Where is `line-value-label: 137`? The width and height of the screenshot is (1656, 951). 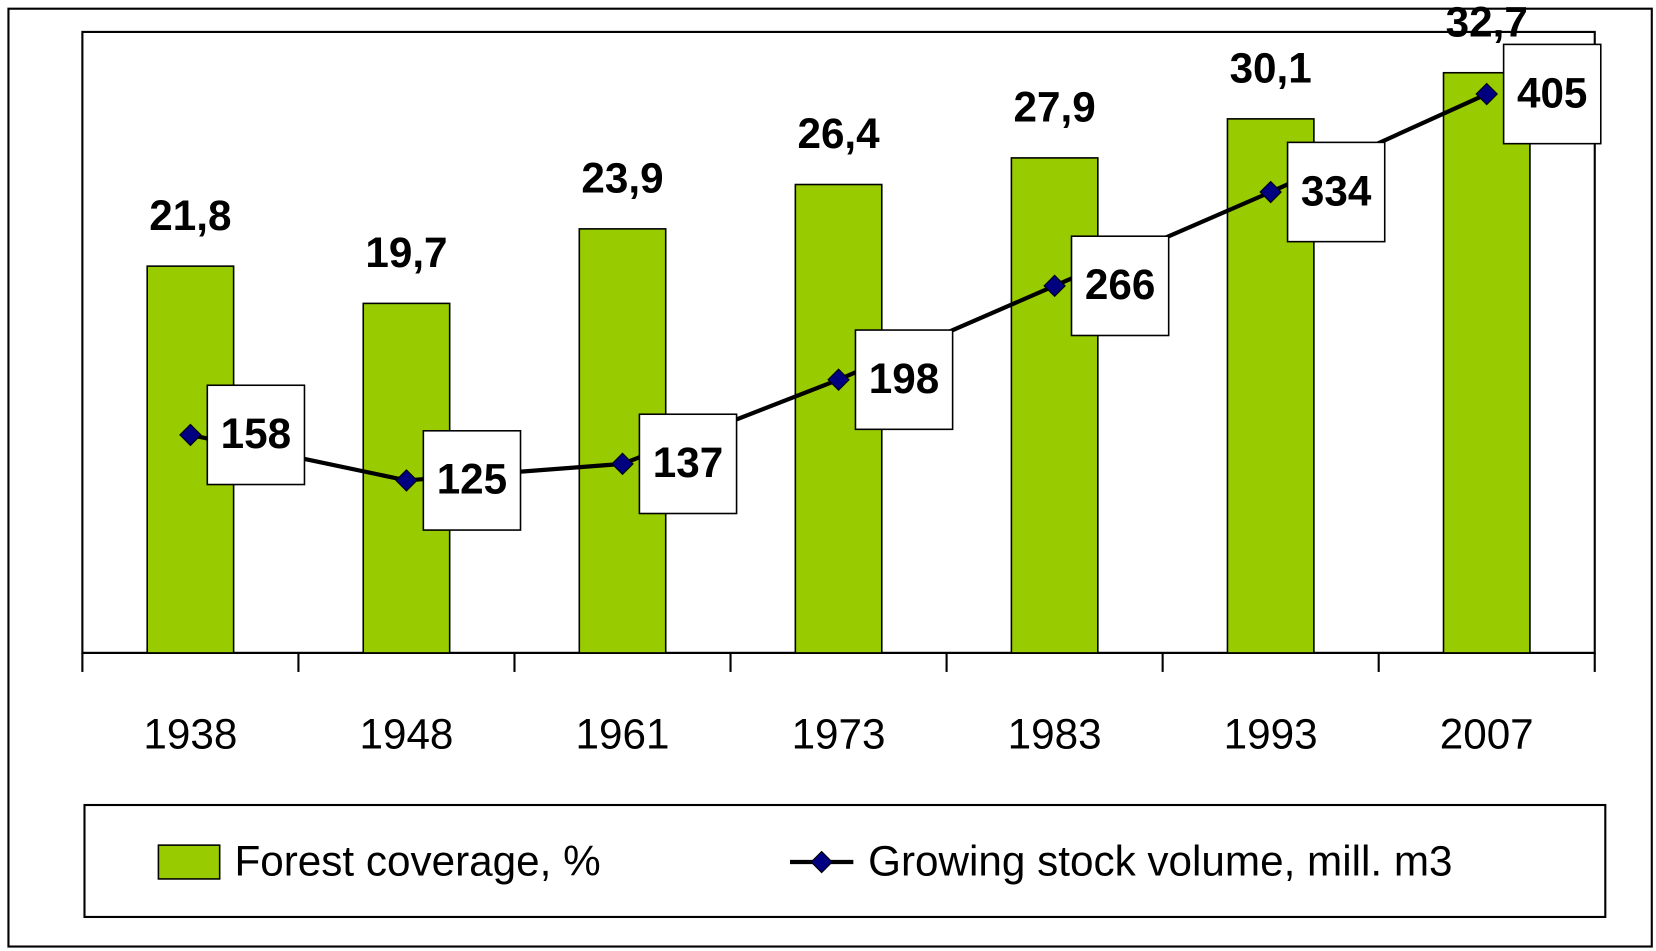
line-value-label: 137 is located at coordinates (688, 462).